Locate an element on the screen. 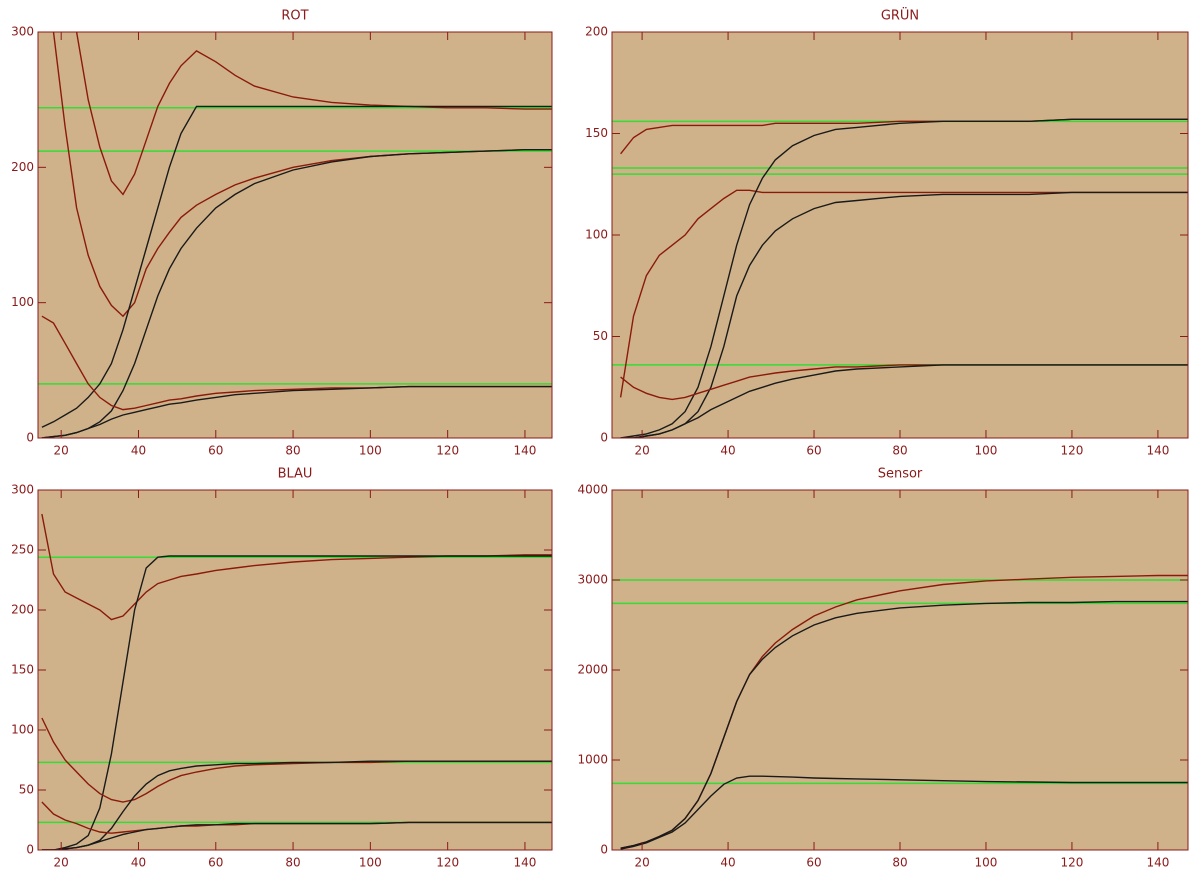  y-tick-label: 1000 is located at coordinates (592, 760).